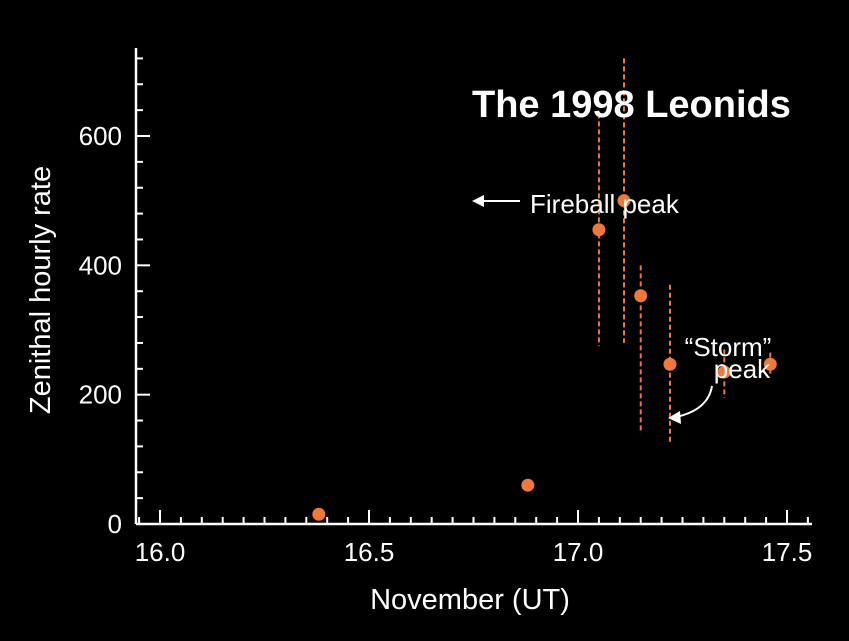  Describe the element at coordinates (674, 417) in the screenshot. I see `storm-arrow-head` at that location.